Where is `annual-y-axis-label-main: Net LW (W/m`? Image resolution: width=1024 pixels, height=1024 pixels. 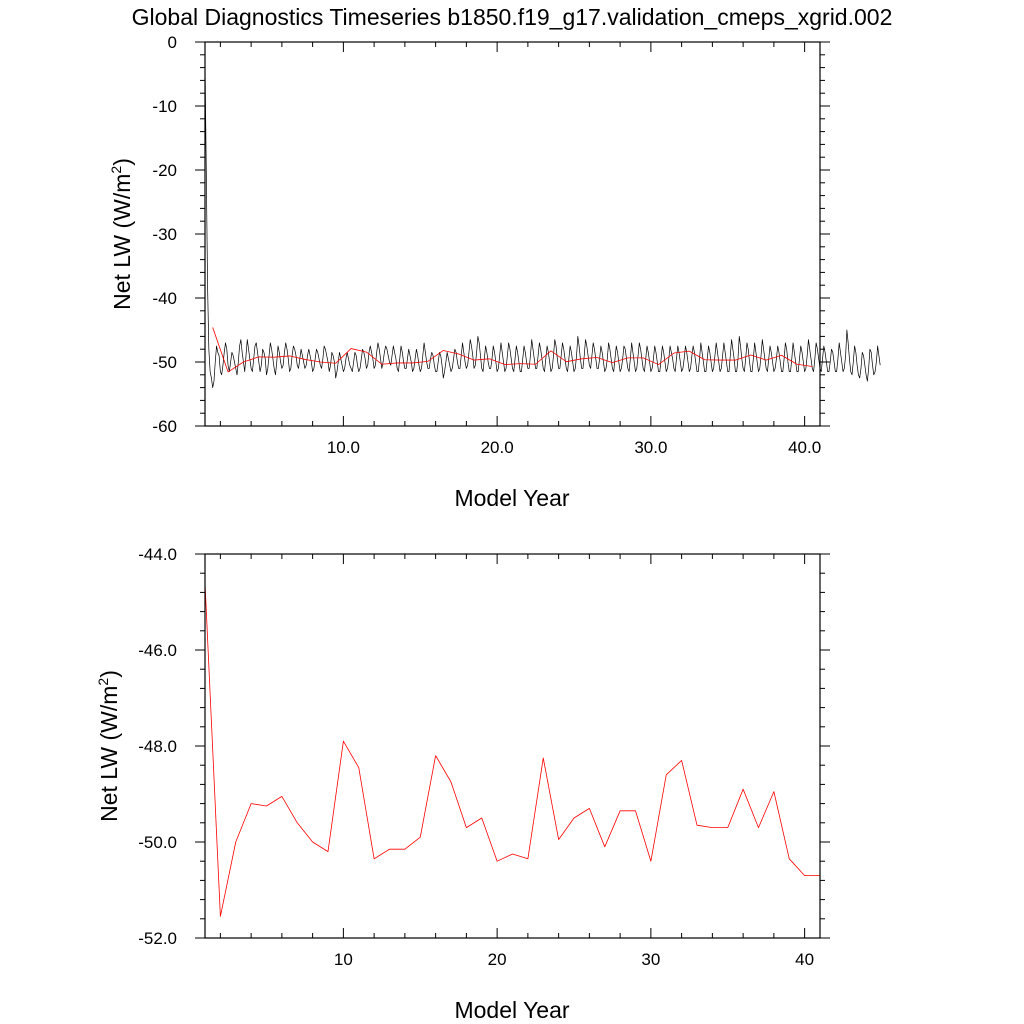 annual-y-axis-label-main: Net LW (W/m is located at coordinates (109, 754).